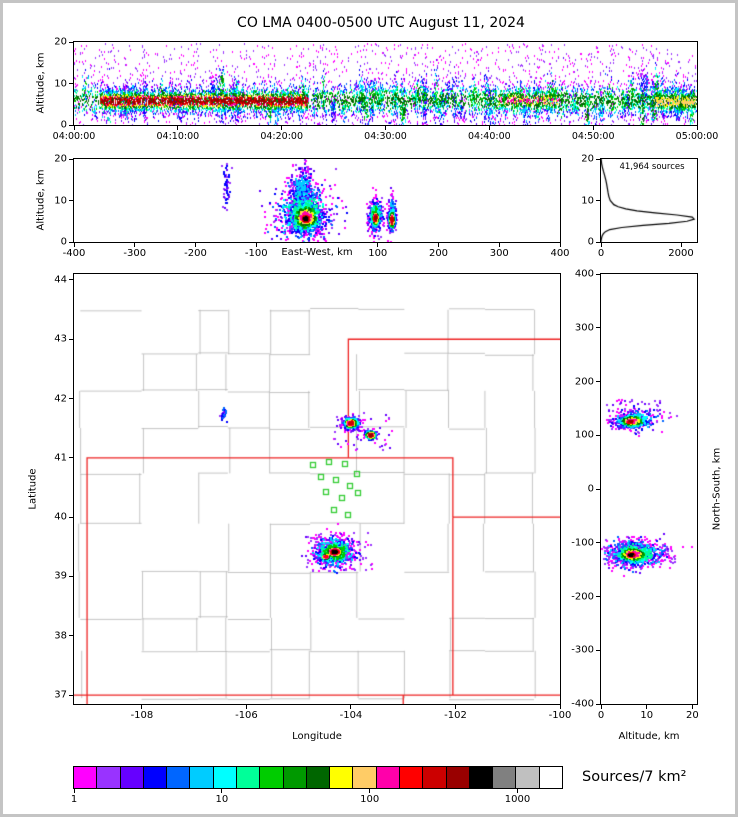 The height and width of the screenshot is (817, 738). I want to click on tick-label: 42, so click(60, 399).